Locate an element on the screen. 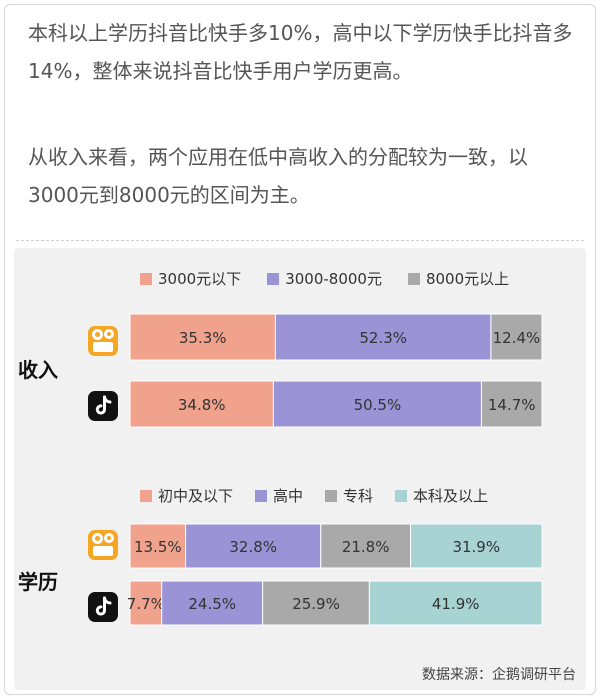 The width and height of the screenshot is (600, 699). data-source-note: 数据来源：企鹅调研平台 is located at coordinates (499, 675).